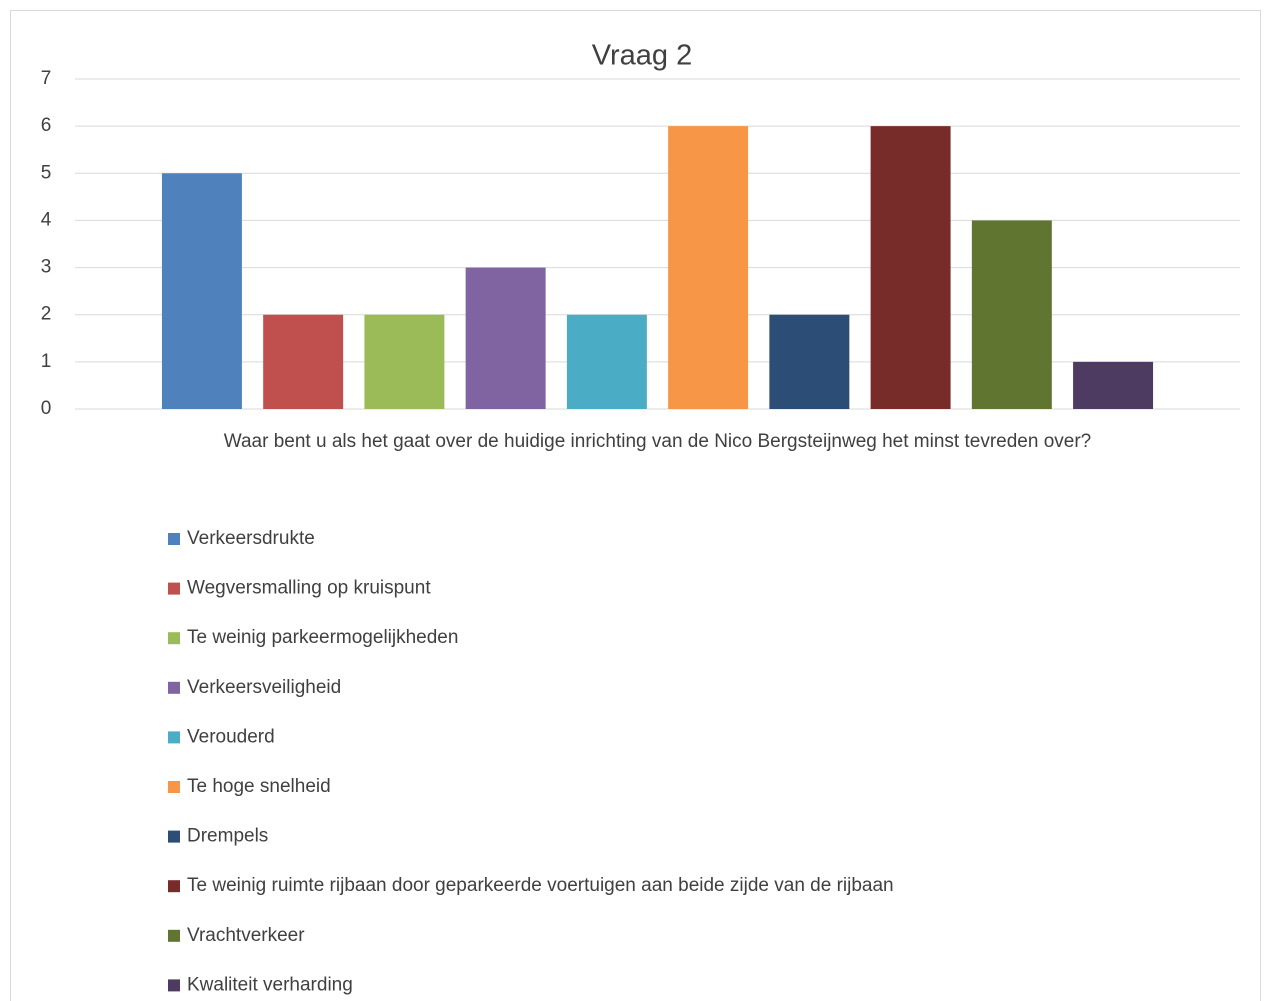 This screenshot has width=1267, height=1001. I want to click on legend-label: Vrachtverkeer, so click(246, 935).